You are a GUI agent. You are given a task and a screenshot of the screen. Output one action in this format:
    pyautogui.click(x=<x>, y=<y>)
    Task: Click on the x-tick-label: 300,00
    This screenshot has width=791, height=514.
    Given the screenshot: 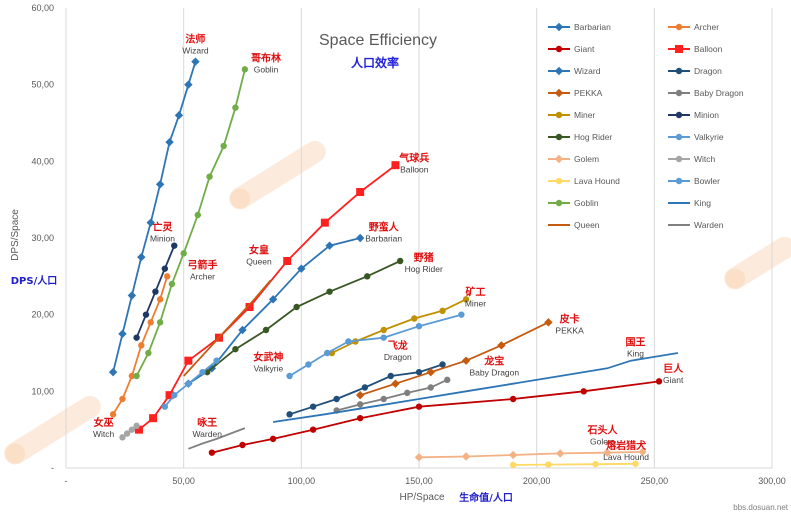 What is the action you would take?
    pyautogui.click(x=772, y=481)
    